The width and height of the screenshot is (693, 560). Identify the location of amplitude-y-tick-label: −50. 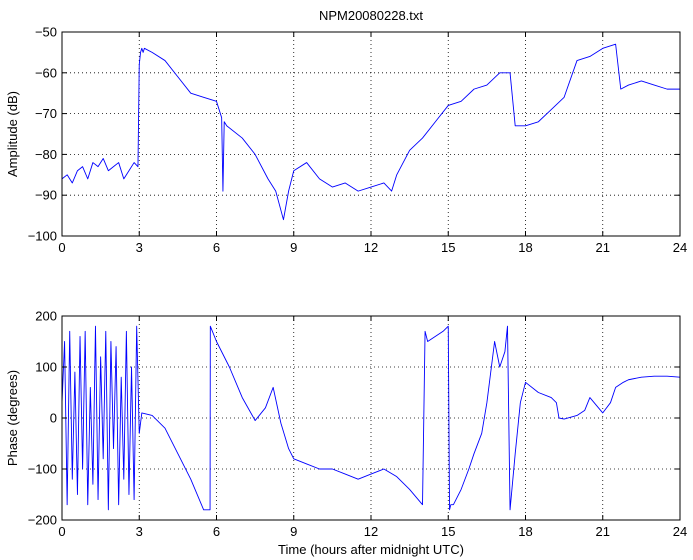
(46, 32).